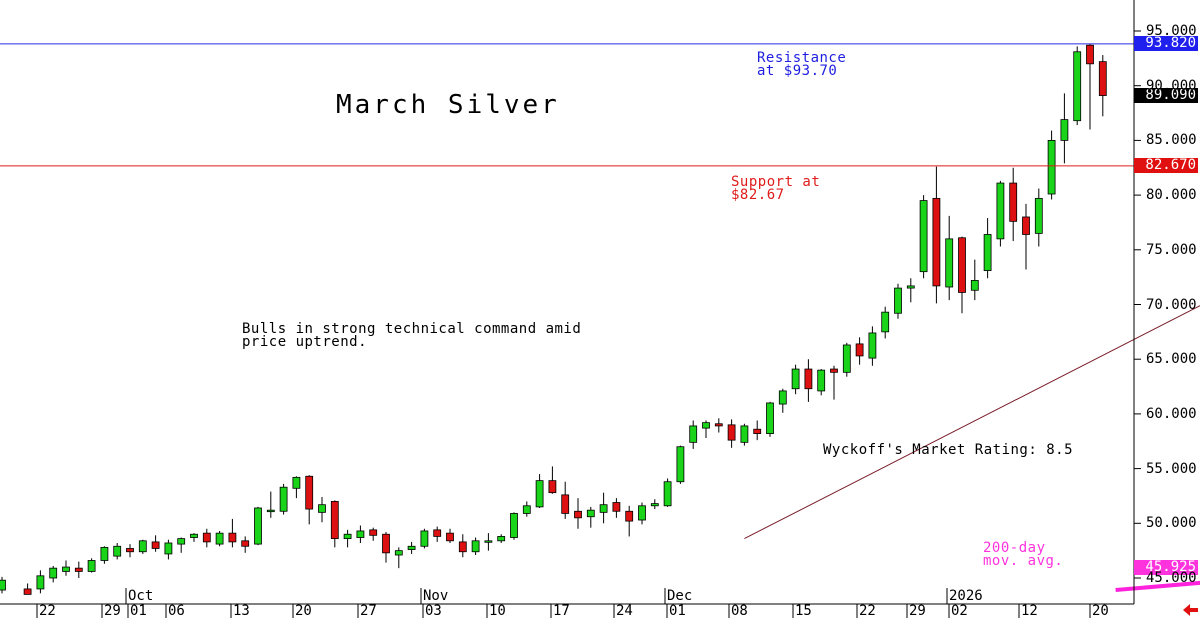  Describe the element at coordinates (1171, 249) in the screenshot. I see `price-tick-label: 75.000` at that location.